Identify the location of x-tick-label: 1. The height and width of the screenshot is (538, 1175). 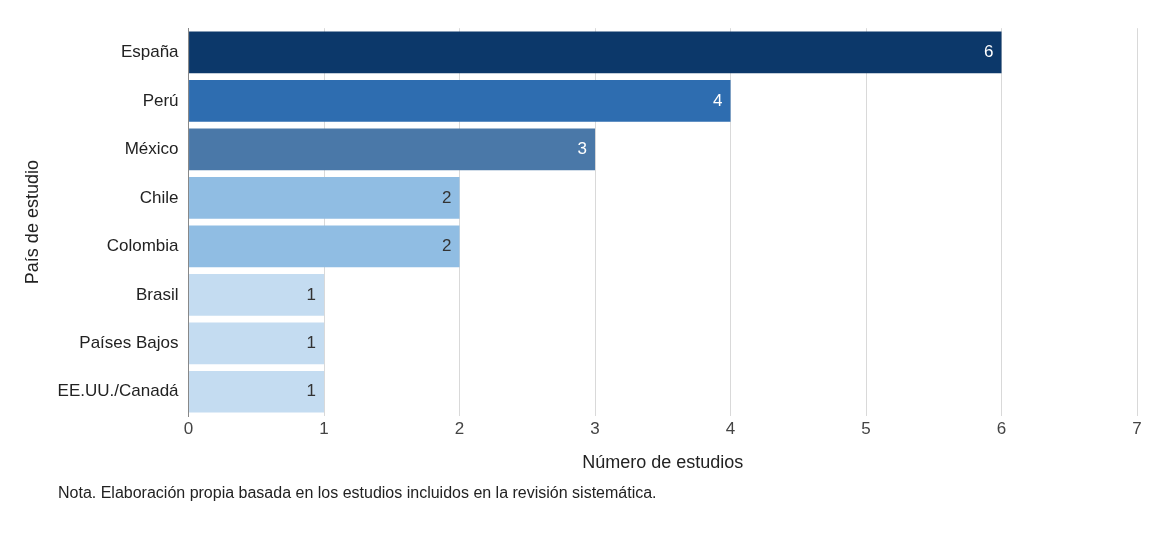
(324, 428).